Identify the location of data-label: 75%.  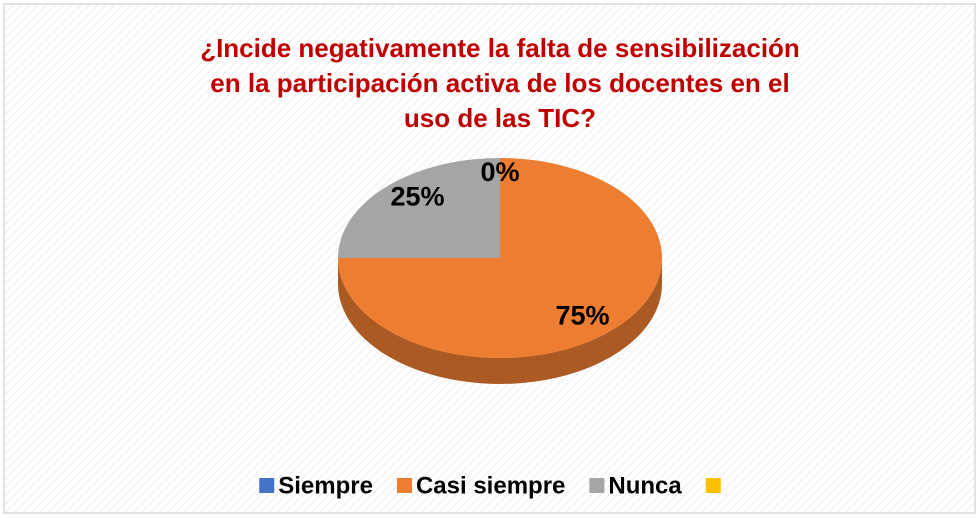
(582, 316).